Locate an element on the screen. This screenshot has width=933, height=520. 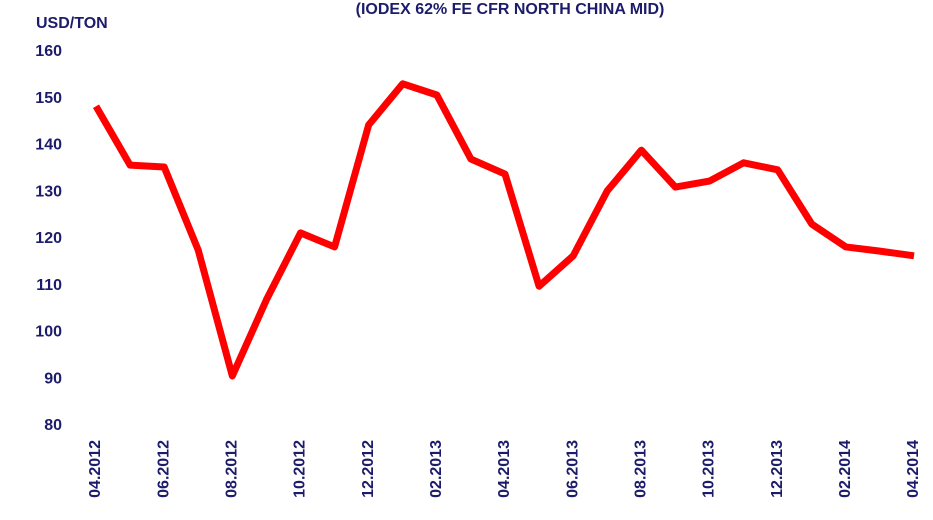
y-tick-label: 100 is located at coordinates (48, 332).